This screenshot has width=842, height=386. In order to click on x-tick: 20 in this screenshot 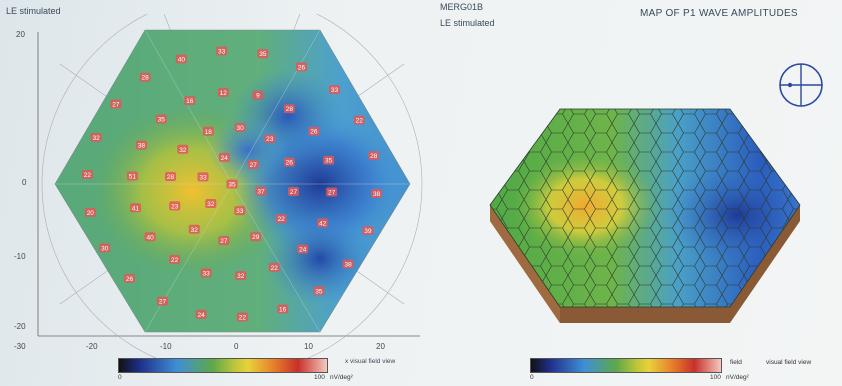, I will do `click(380, 346)`.